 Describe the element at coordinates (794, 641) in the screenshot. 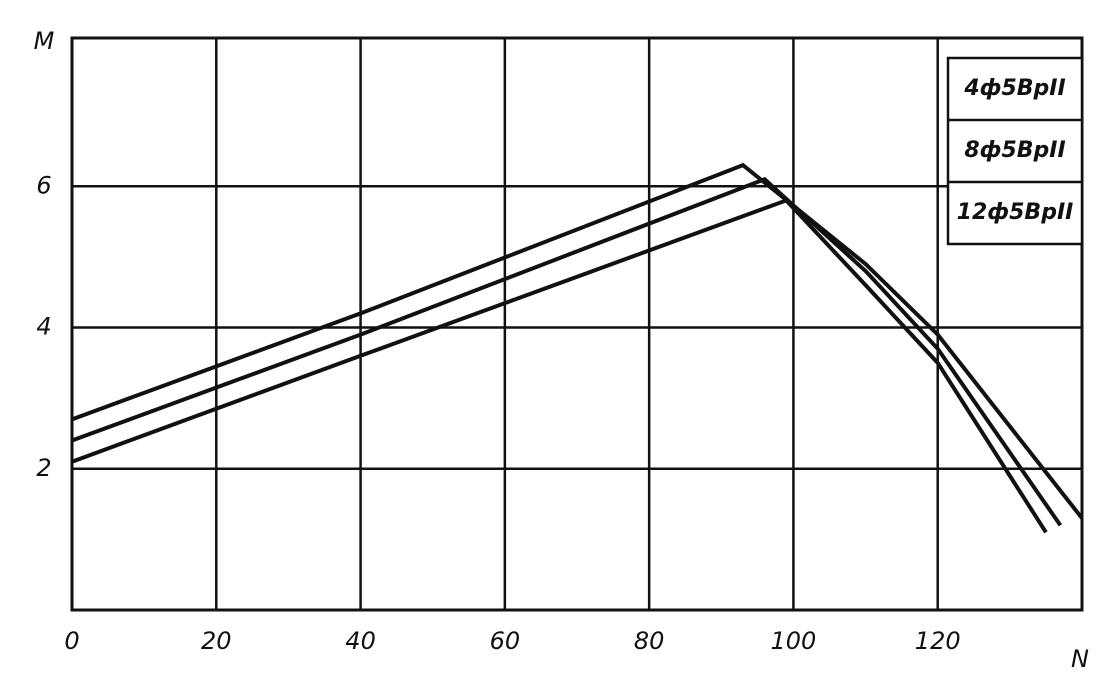

I see `x-tick-label: 100` at that location.